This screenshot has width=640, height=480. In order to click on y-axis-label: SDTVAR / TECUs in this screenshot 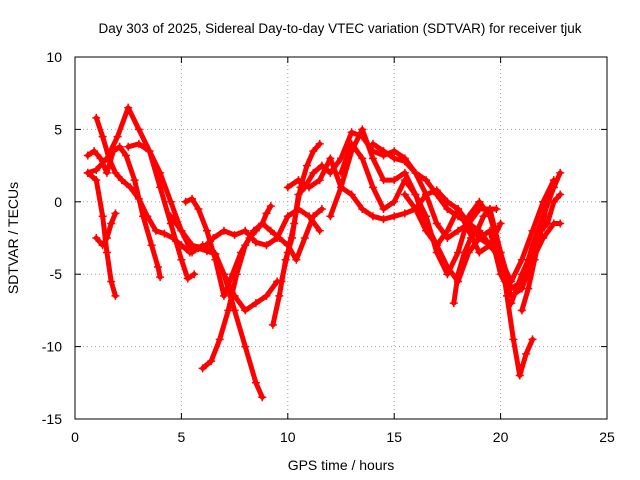, I will do `click(13, 238)`.